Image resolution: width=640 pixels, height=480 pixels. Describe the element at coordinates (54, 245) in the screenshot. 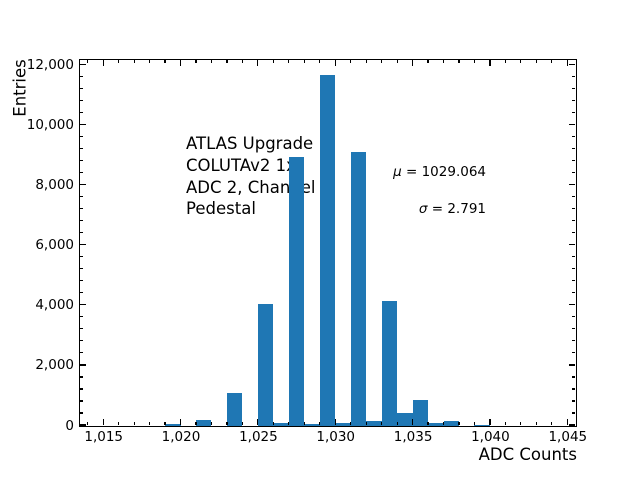

I see `y-tick-label: 6,000` at that location.